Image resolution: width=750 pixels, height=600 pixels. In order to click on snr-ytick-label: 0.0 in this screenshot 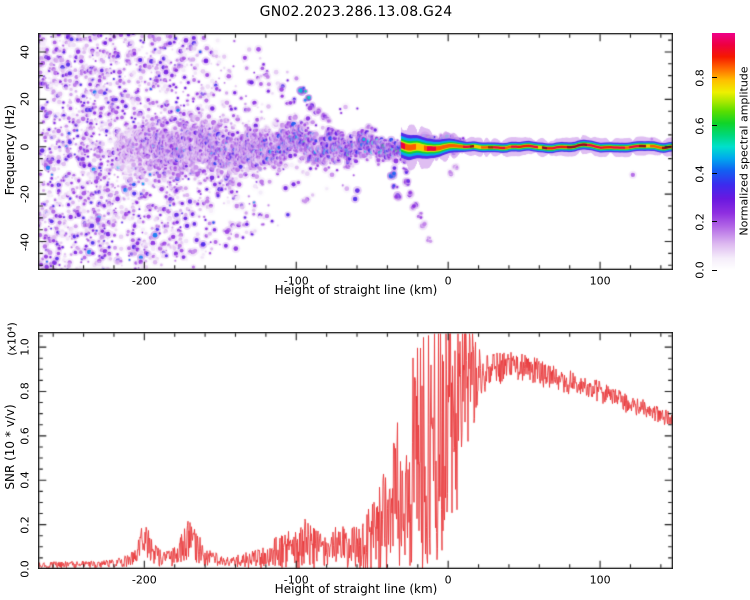, I will do `click(25, 569)`.